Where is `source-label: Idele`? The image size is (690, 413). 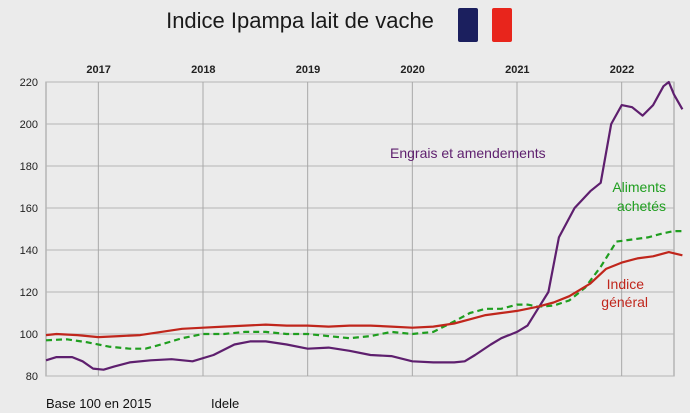
source-label: Idele is located at coordinates (225, 403).